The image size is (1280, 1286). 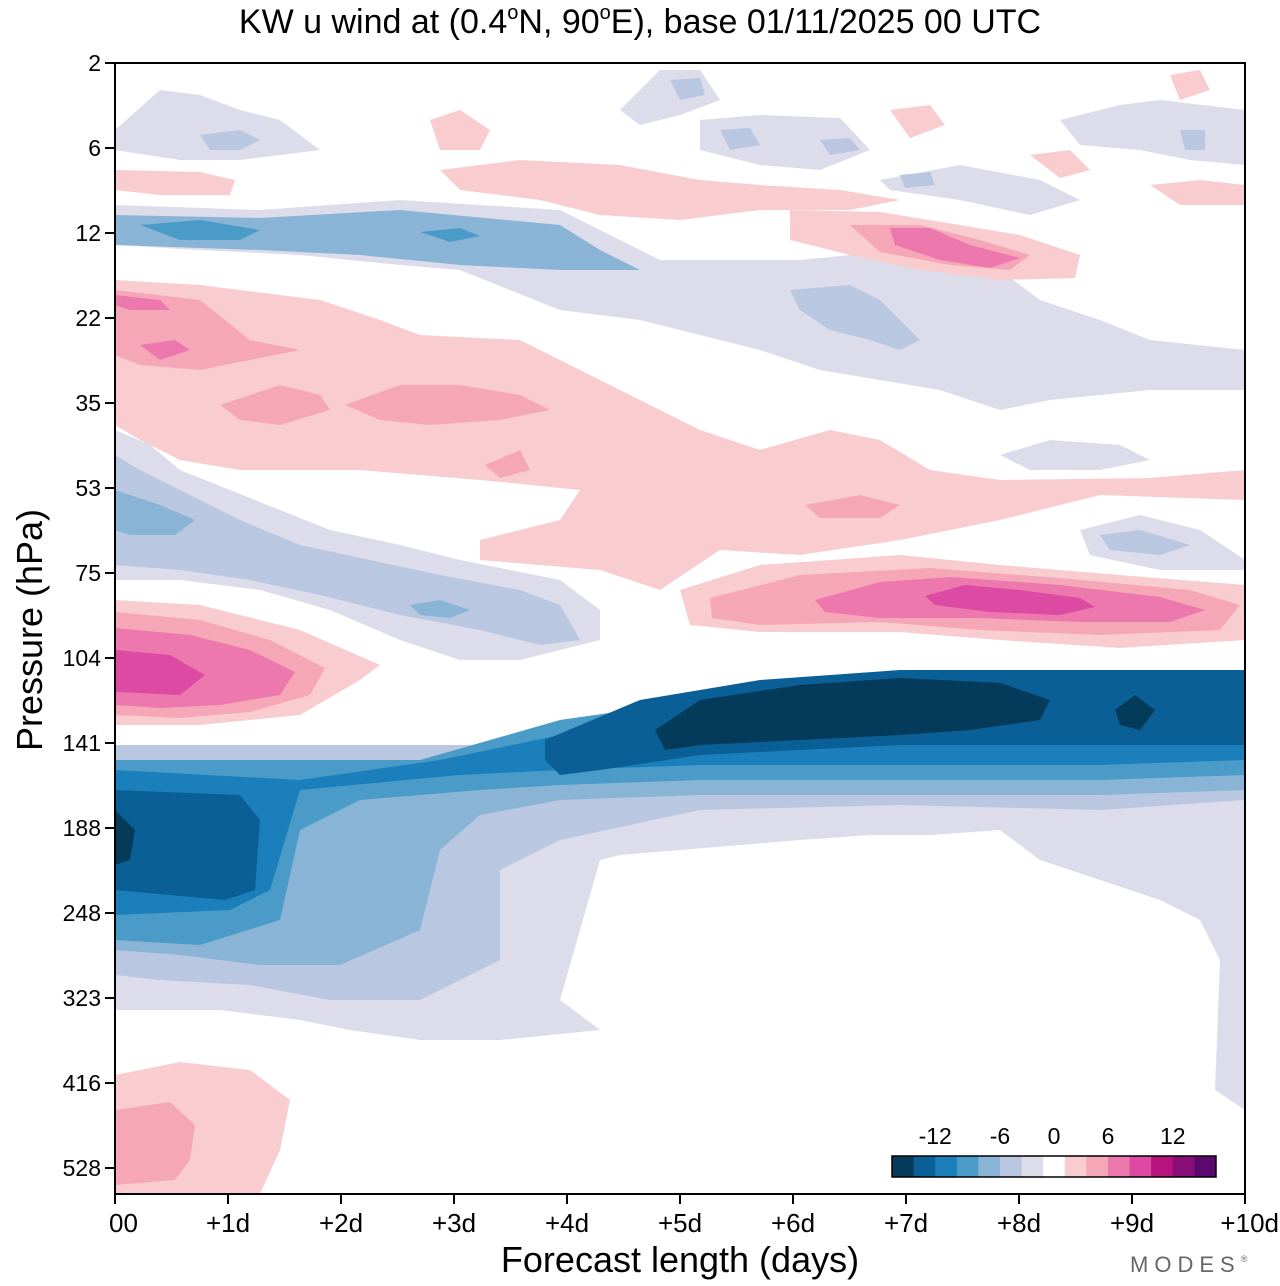 I want to click on x-axis: 00 +1d +2d +3d +4d +5d +6d +7d +8d +9d +10d, so click(x=694, y=1216).